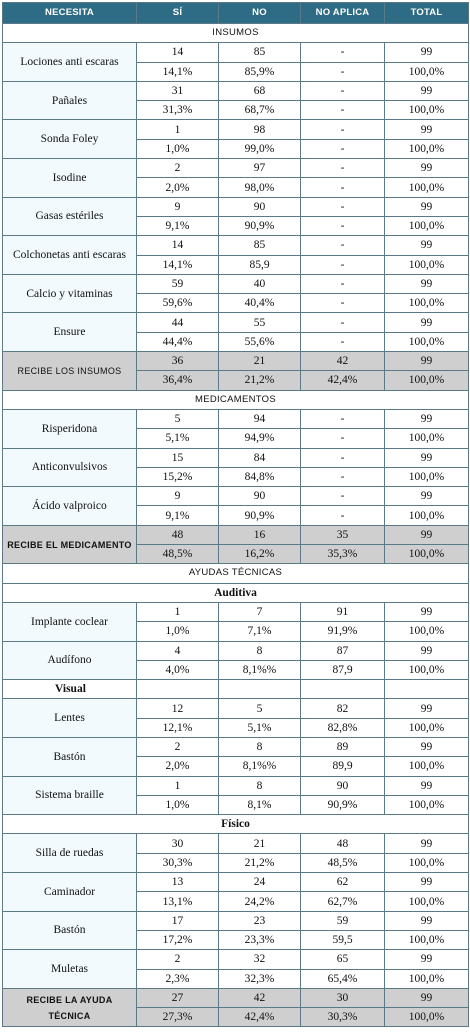 This screenshot has height=1035, width=470. What do you see at coordinates (235, 621) in the screenshot?
I see `table-row: Implante coclear 1 7 91 99` at bounding box center [235, 621].